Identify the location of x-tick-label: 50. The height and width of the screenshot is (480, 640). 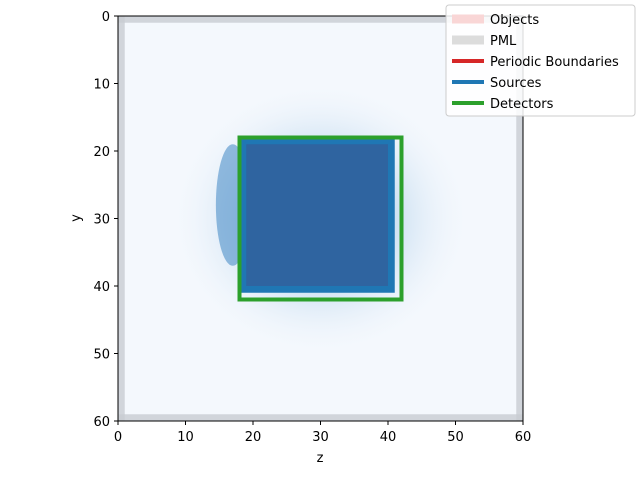
(455, 437).